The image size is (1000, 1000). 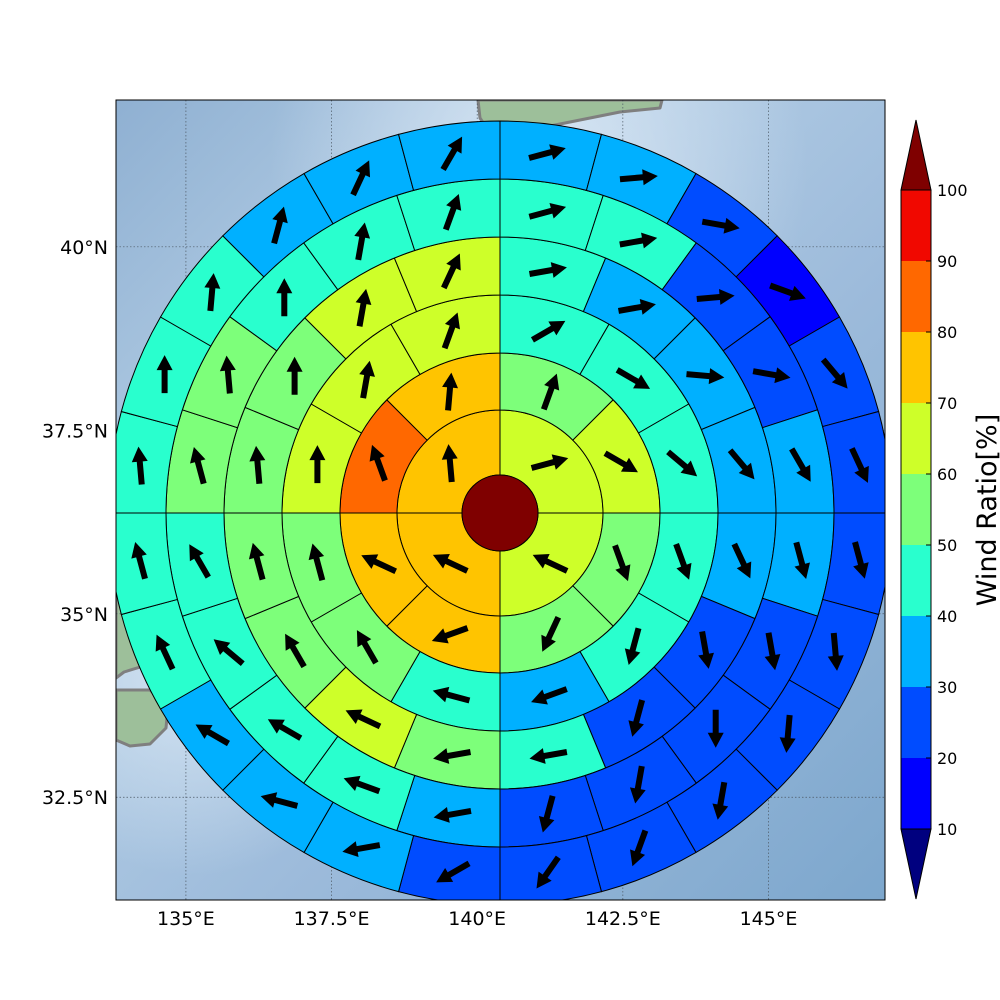 I want to click on colorbar-under-extension, so click(x=916, y=864).